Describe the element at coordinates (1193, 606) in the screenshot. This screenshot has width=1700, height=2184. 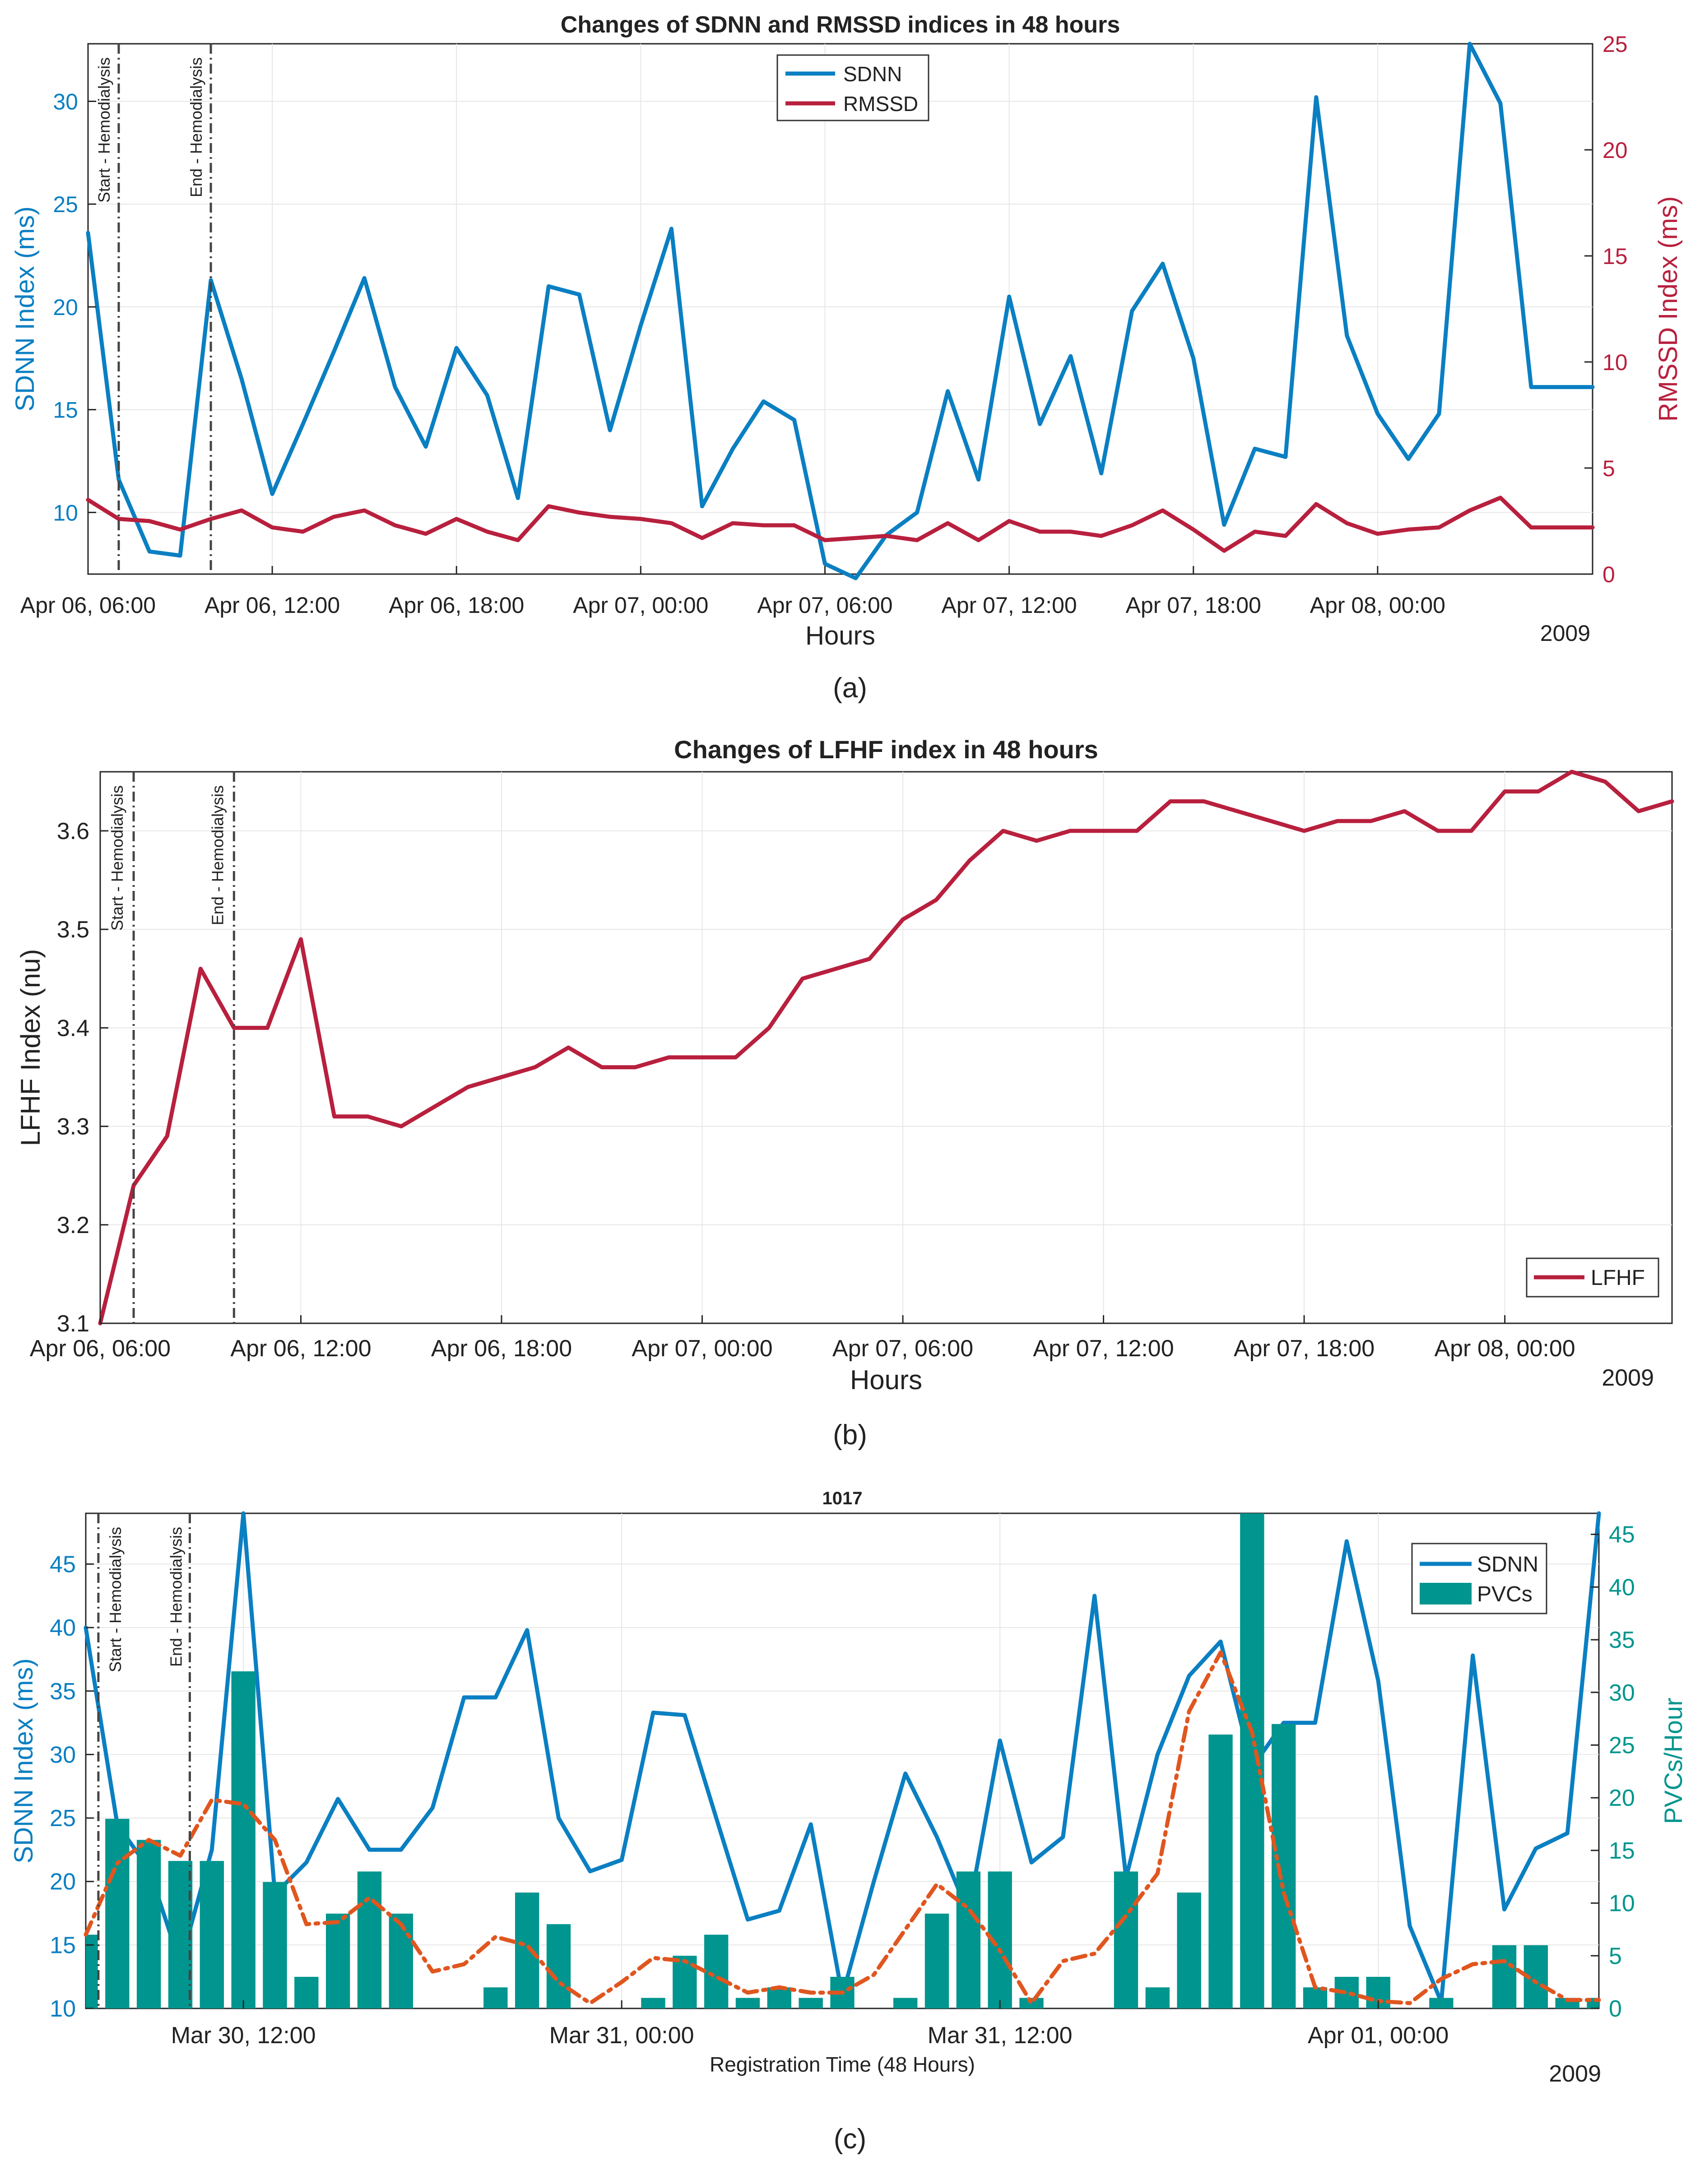
I see `x-tick-label: Apr 07, 18:00` at that location.